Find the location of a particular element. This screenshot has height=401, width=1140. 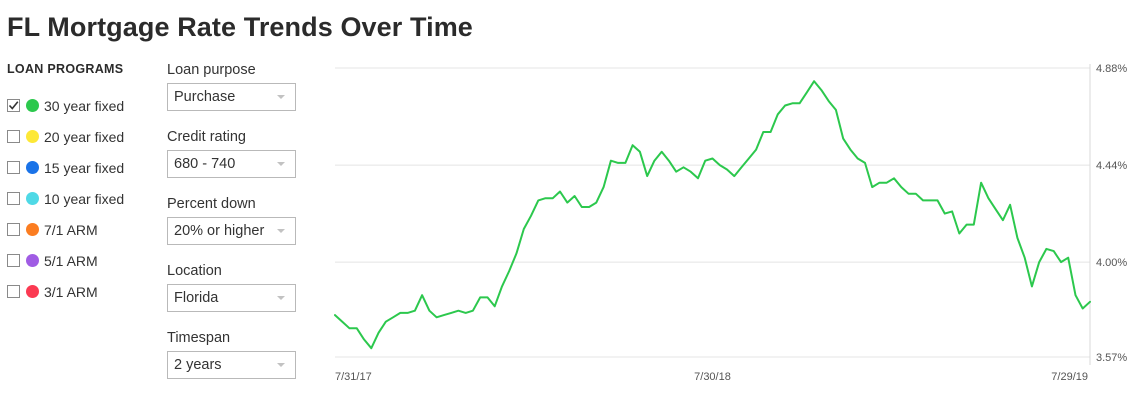

loan-program-label: 20 year fixed is located at coordinates (84, 136).